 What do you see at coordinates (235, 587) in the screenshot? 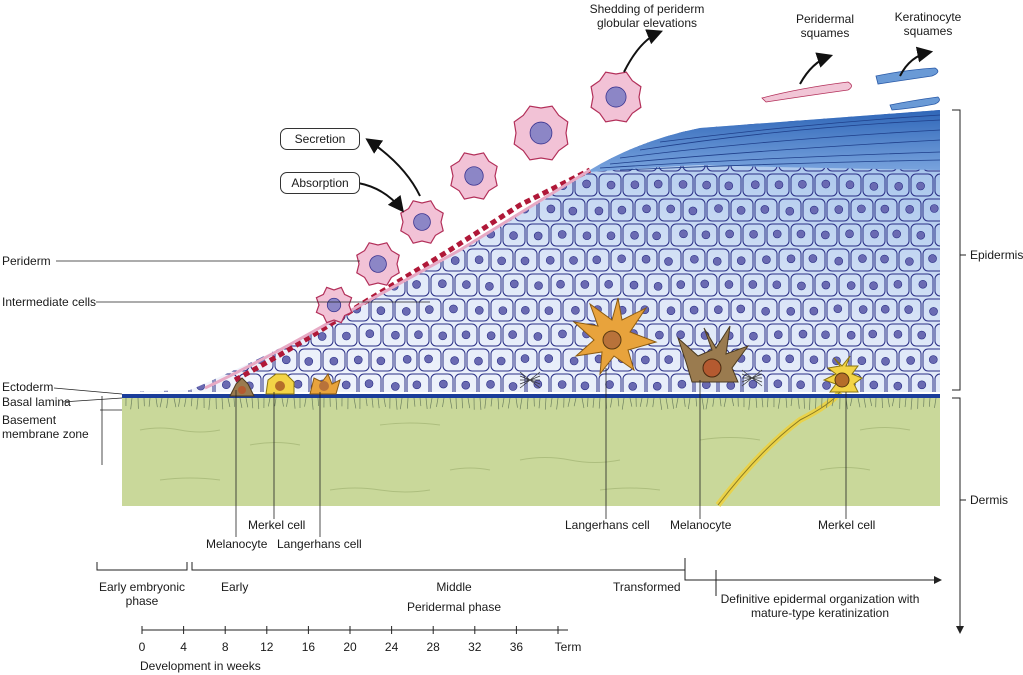
I see `early-phase-label: Early` at bounding box center [235, 587].